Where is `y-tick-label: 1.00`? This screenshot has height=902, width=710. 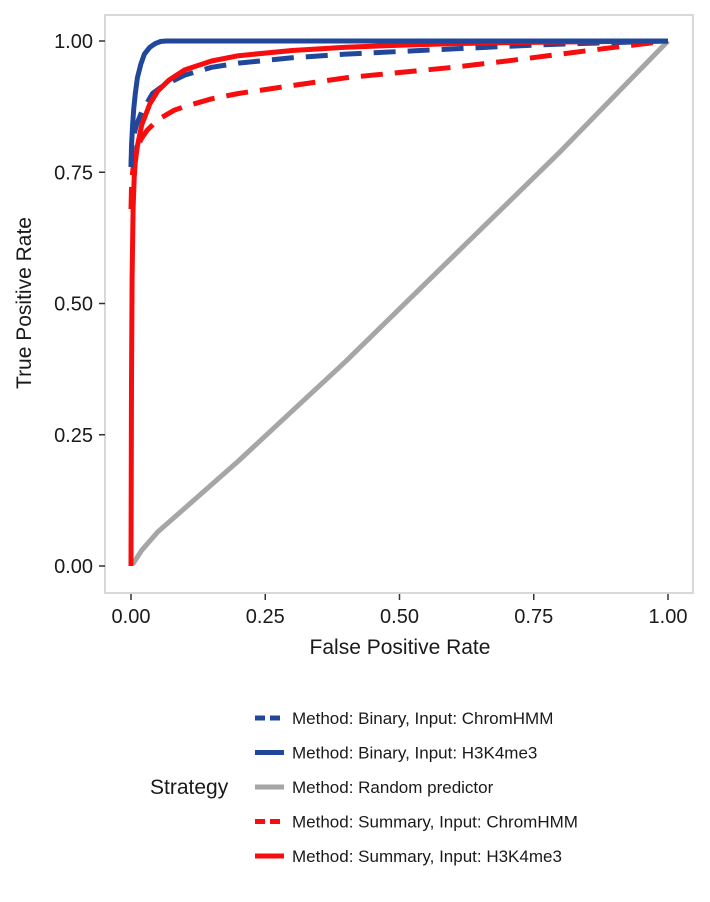 y-tick-label: 1.00 is located at coordinates (73, 42).